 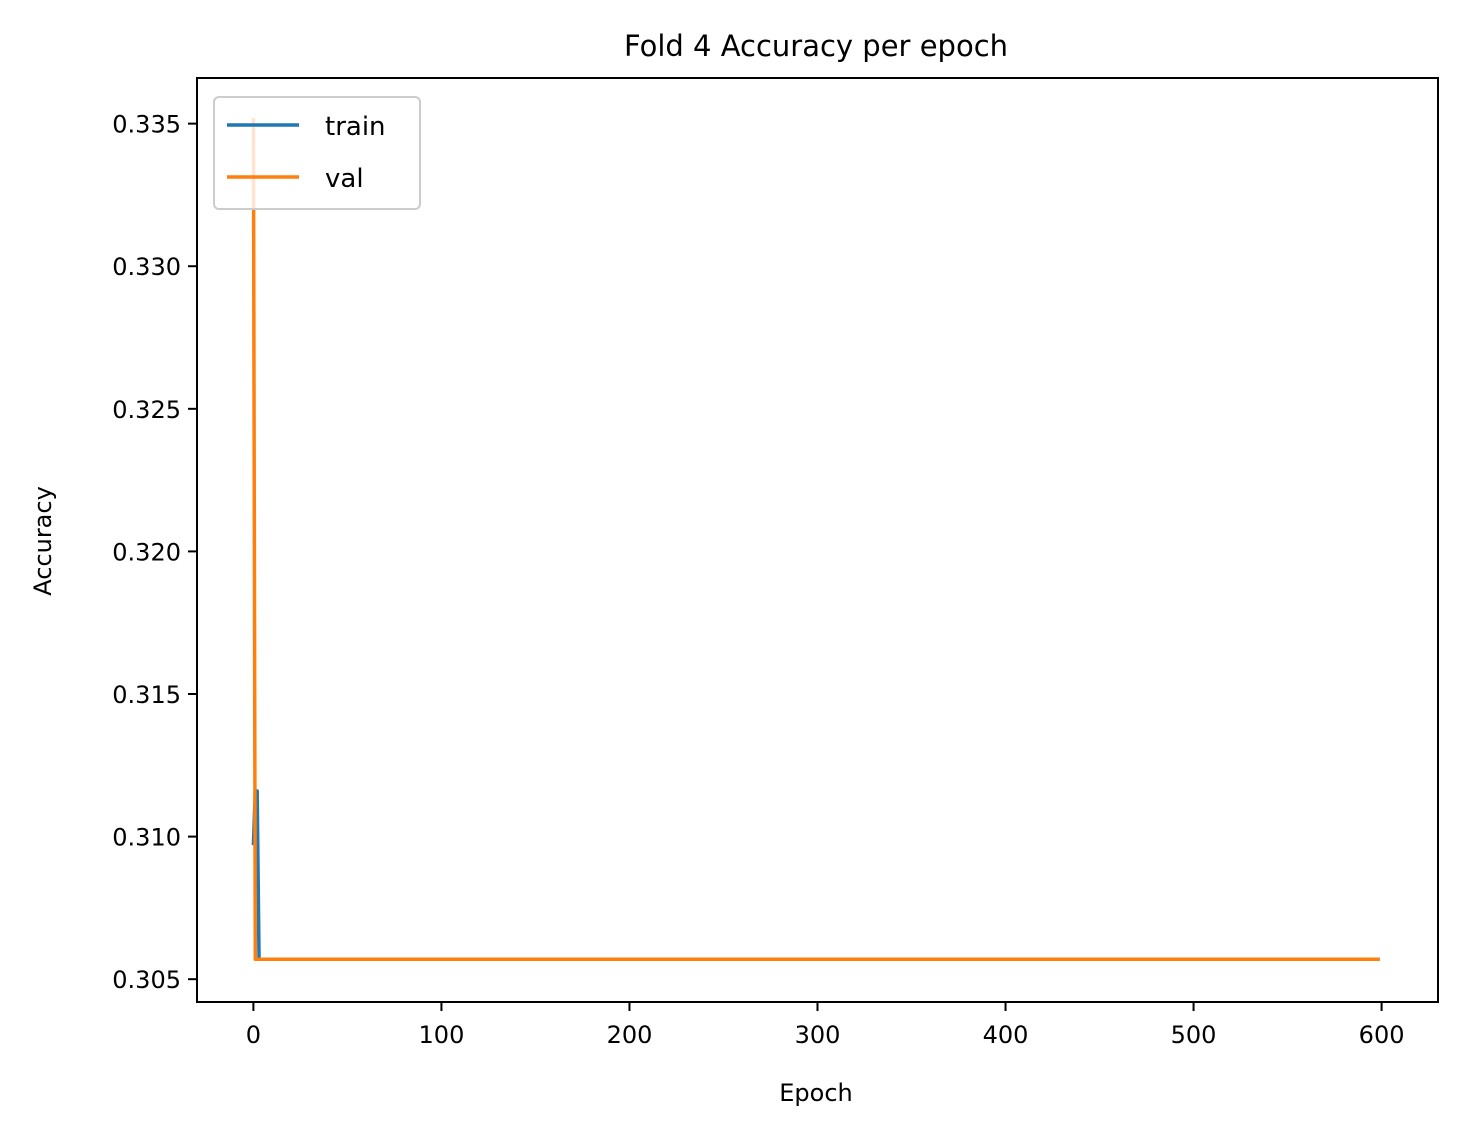 What do you see at coordinates (816, 1093) in the screenshot?
I see `x-axis-label: Epoch` at bounding box center [816, 1093].